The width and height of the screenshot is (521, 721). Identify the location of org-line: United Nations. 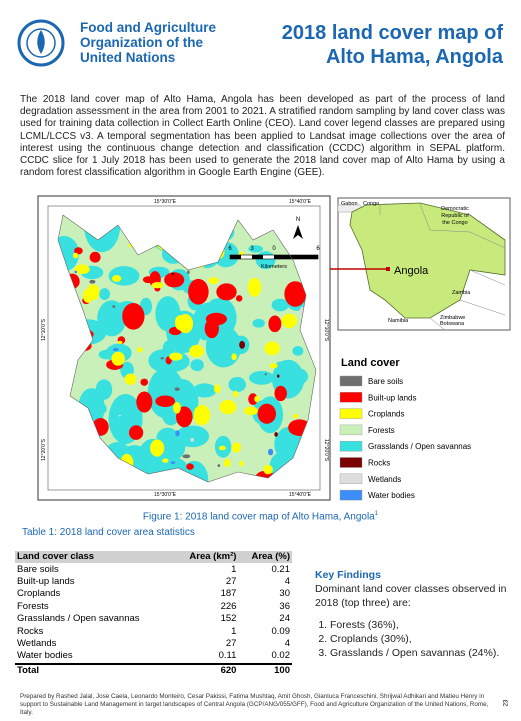
(128, 57).